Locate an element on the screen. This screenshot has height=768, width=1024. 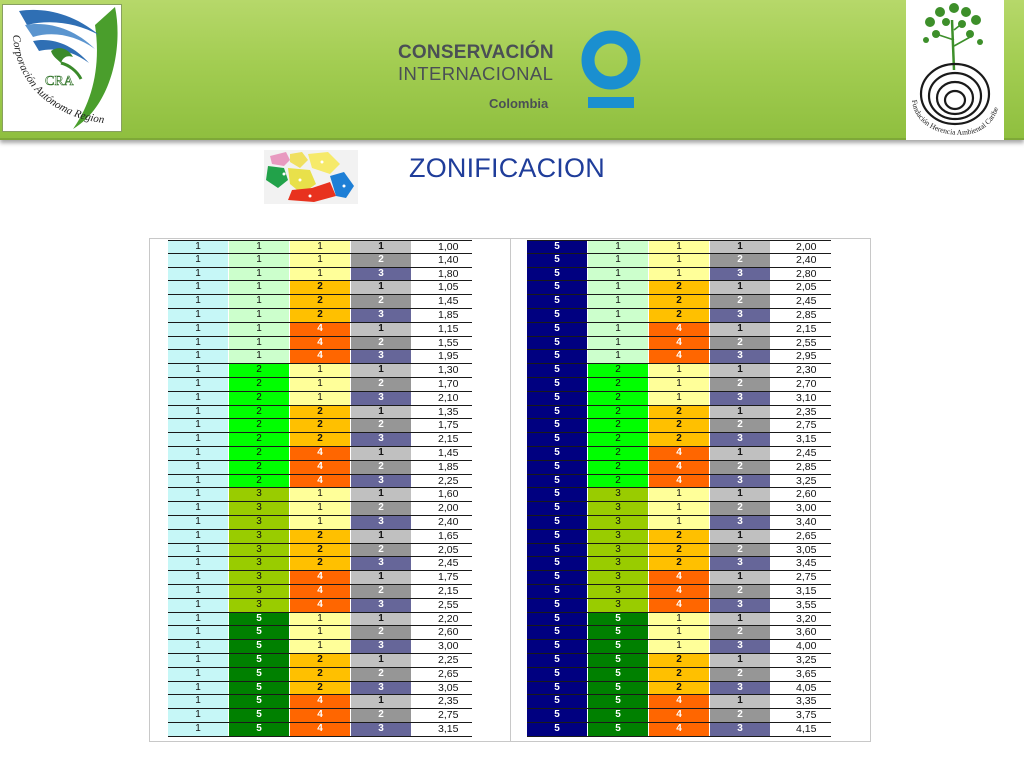
zone-total-value: 2,70 is located at coordinates (801, 384).